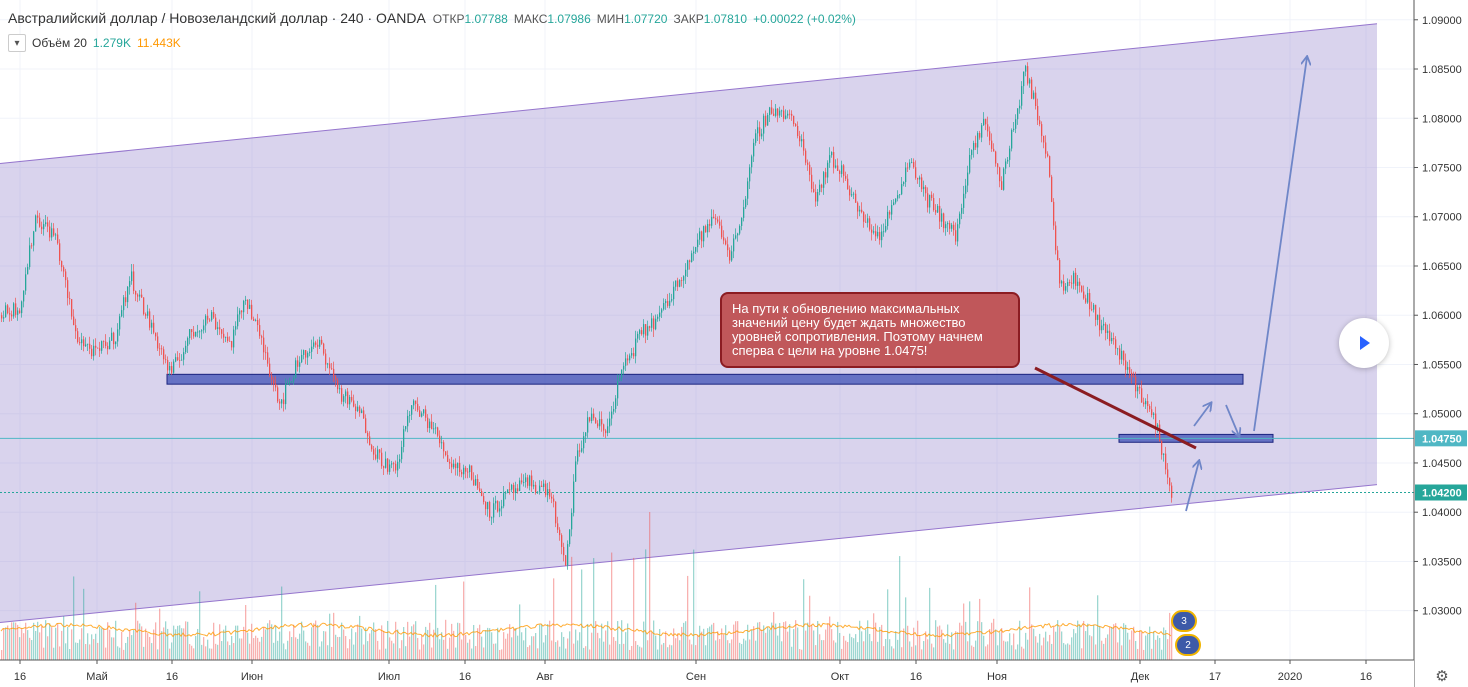 The height and width of the screenshot is (687, 1468). I want to click on play-button, so click(1364, 343).